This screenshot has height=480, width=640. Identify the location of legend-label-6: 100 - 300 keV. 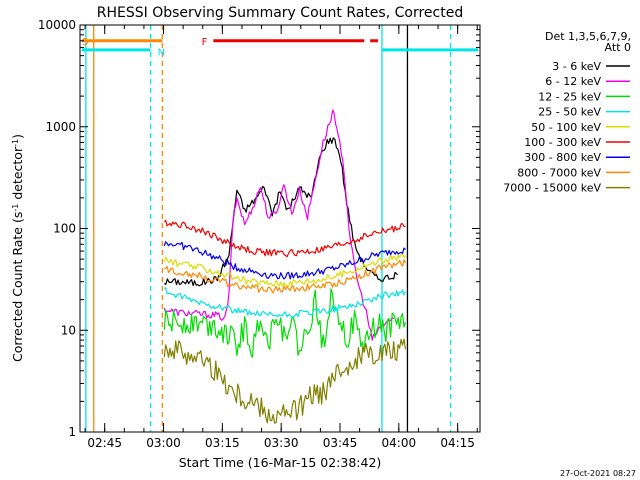
(562, 142).